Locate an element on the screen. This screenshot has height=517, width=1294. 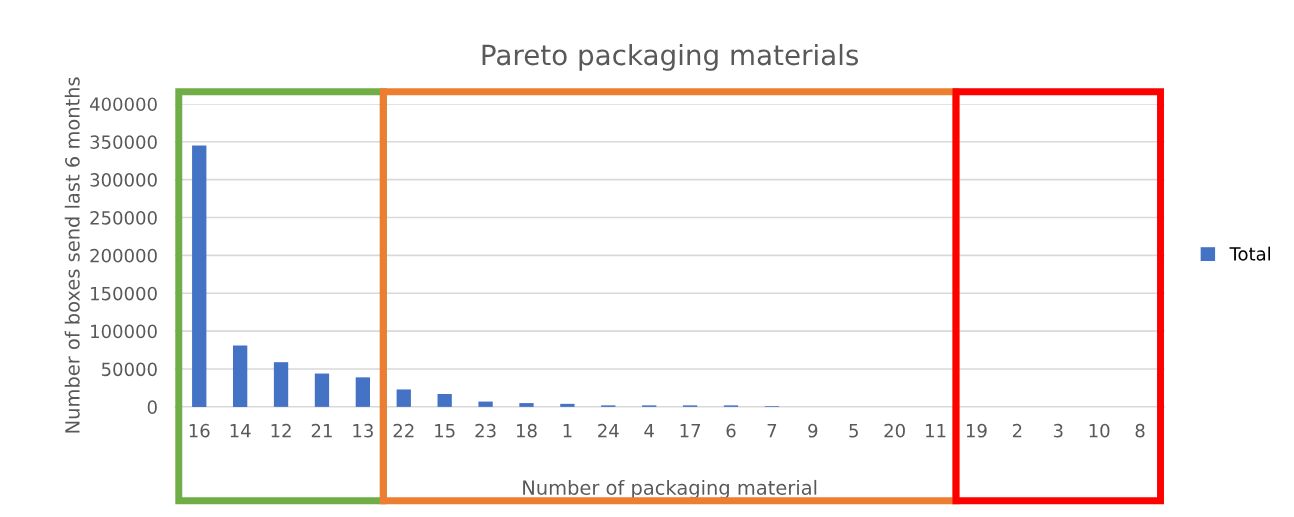
y-tick-label: 300000 is located at coordinates (123, 180).